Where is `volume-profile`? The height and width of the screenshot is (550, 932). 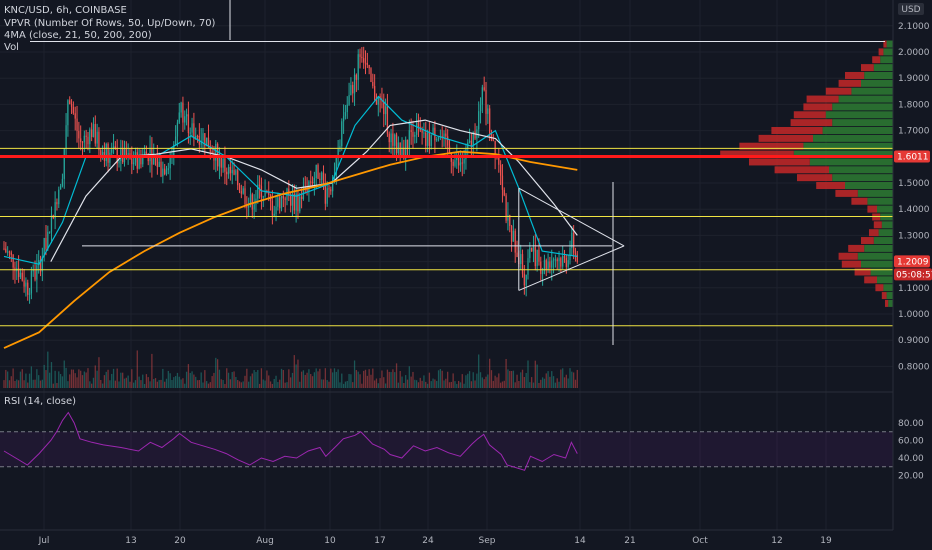 volume-profile is located at coordinates (806, 173).